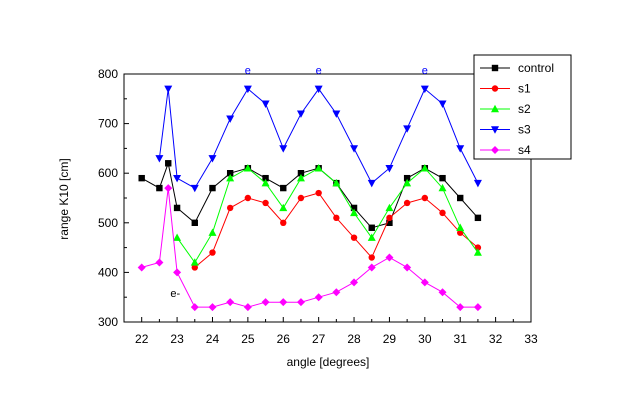 This screenshot has height=409, width=637. I want to click on y-tick-label: 600, so click(108, 173).